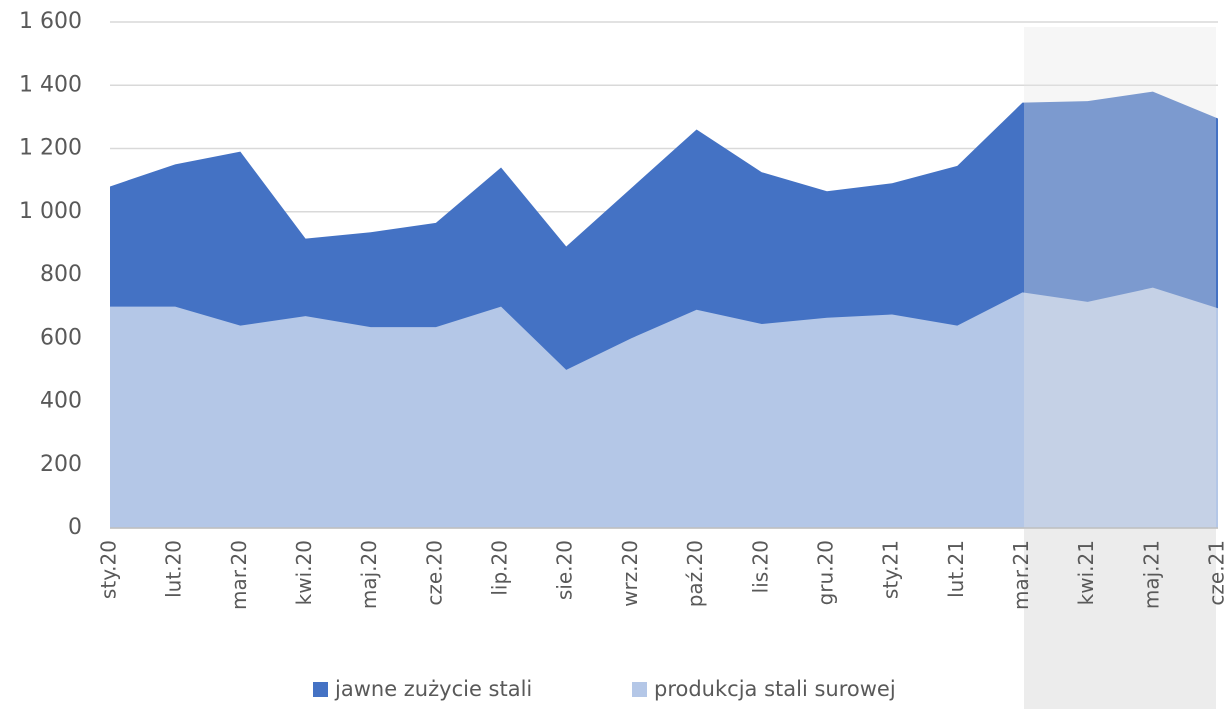 Image resolution: width=1230 pixels, height=709 pixels. I want to click on y-tick-label: 1 000, so click(50, 211).